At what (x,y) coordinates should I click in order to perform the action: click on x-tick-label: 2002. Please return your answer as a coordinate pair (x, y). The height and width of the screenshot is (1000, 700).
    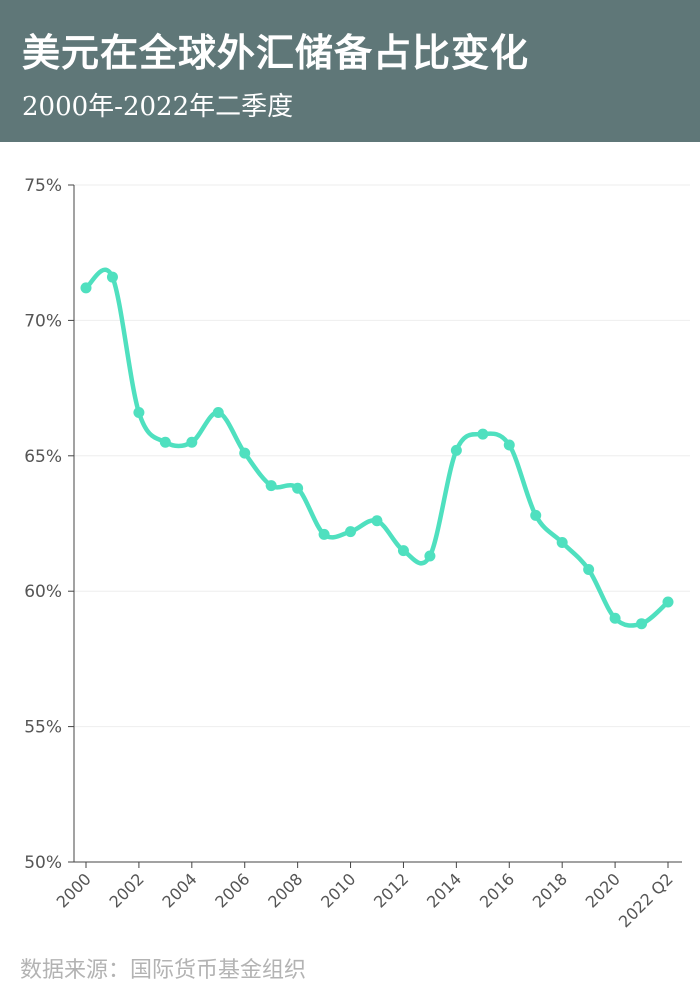
    Looking at the image, I should click on (127, 890).